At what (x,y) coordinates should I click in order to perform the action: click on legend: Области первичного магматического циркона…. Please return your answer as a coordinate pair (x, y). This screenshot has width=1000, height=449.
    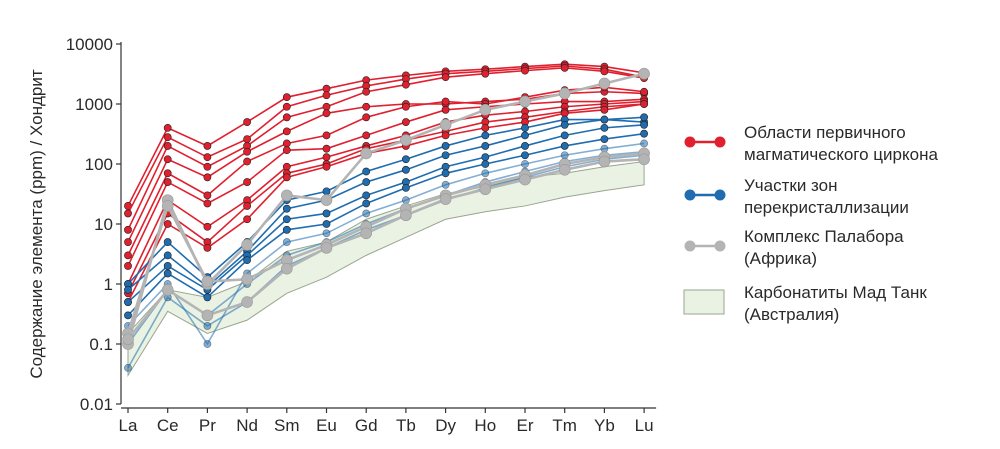
    Looking at the image, I should click on (810, 223).